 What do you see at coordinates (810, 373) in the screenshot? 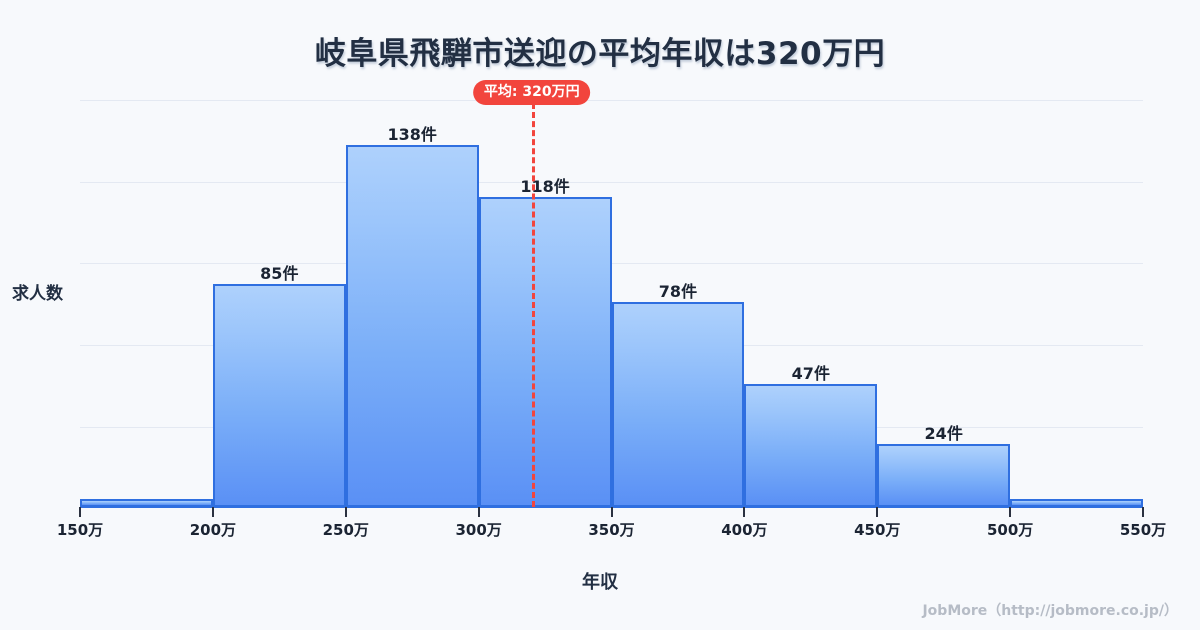
I see `bar-value-label: 47件` at bounding box center [810, 373].